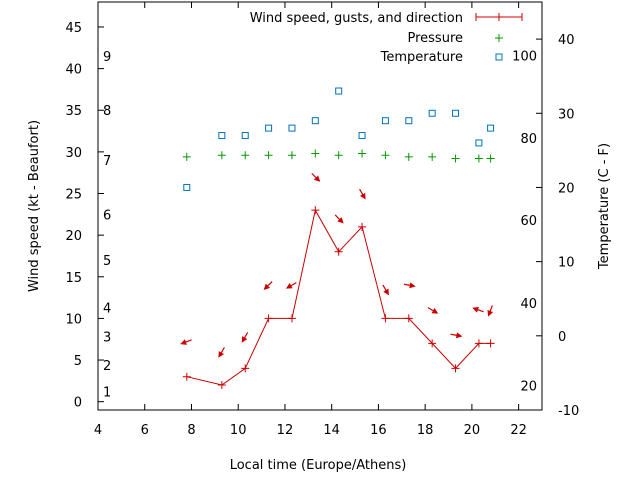 This screenshot has width=640, height=480. What do you see at coordinates (378, 430) in the screenshot?
I see `x-tick-label: 16` at bounding box center [378, 430].